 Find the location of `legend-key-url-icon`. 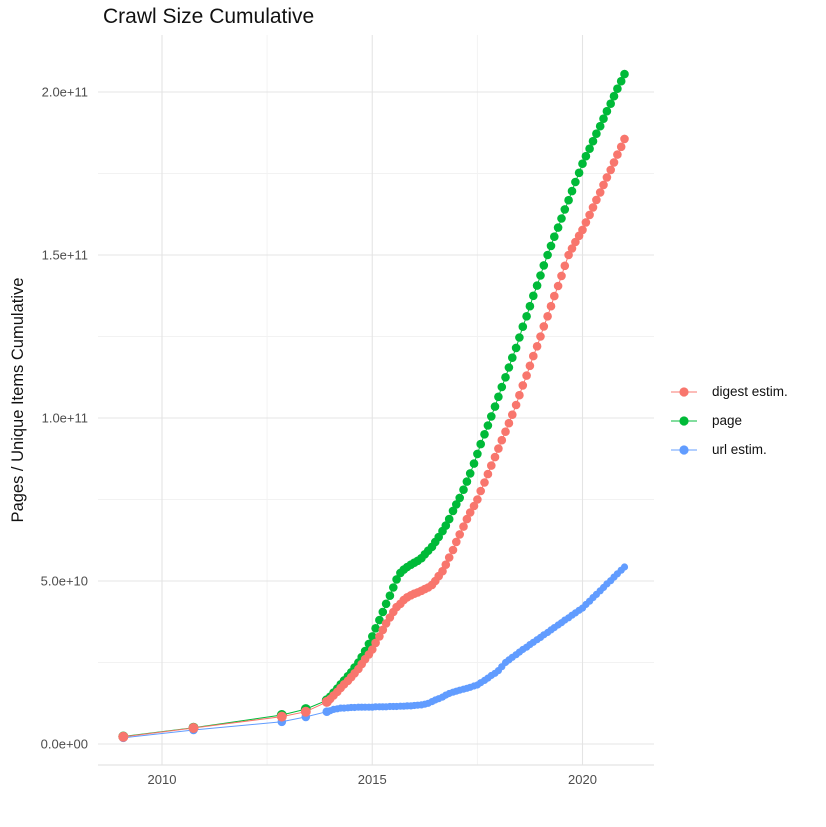

legend-key-url-icon is located at coordinates (684, 449).